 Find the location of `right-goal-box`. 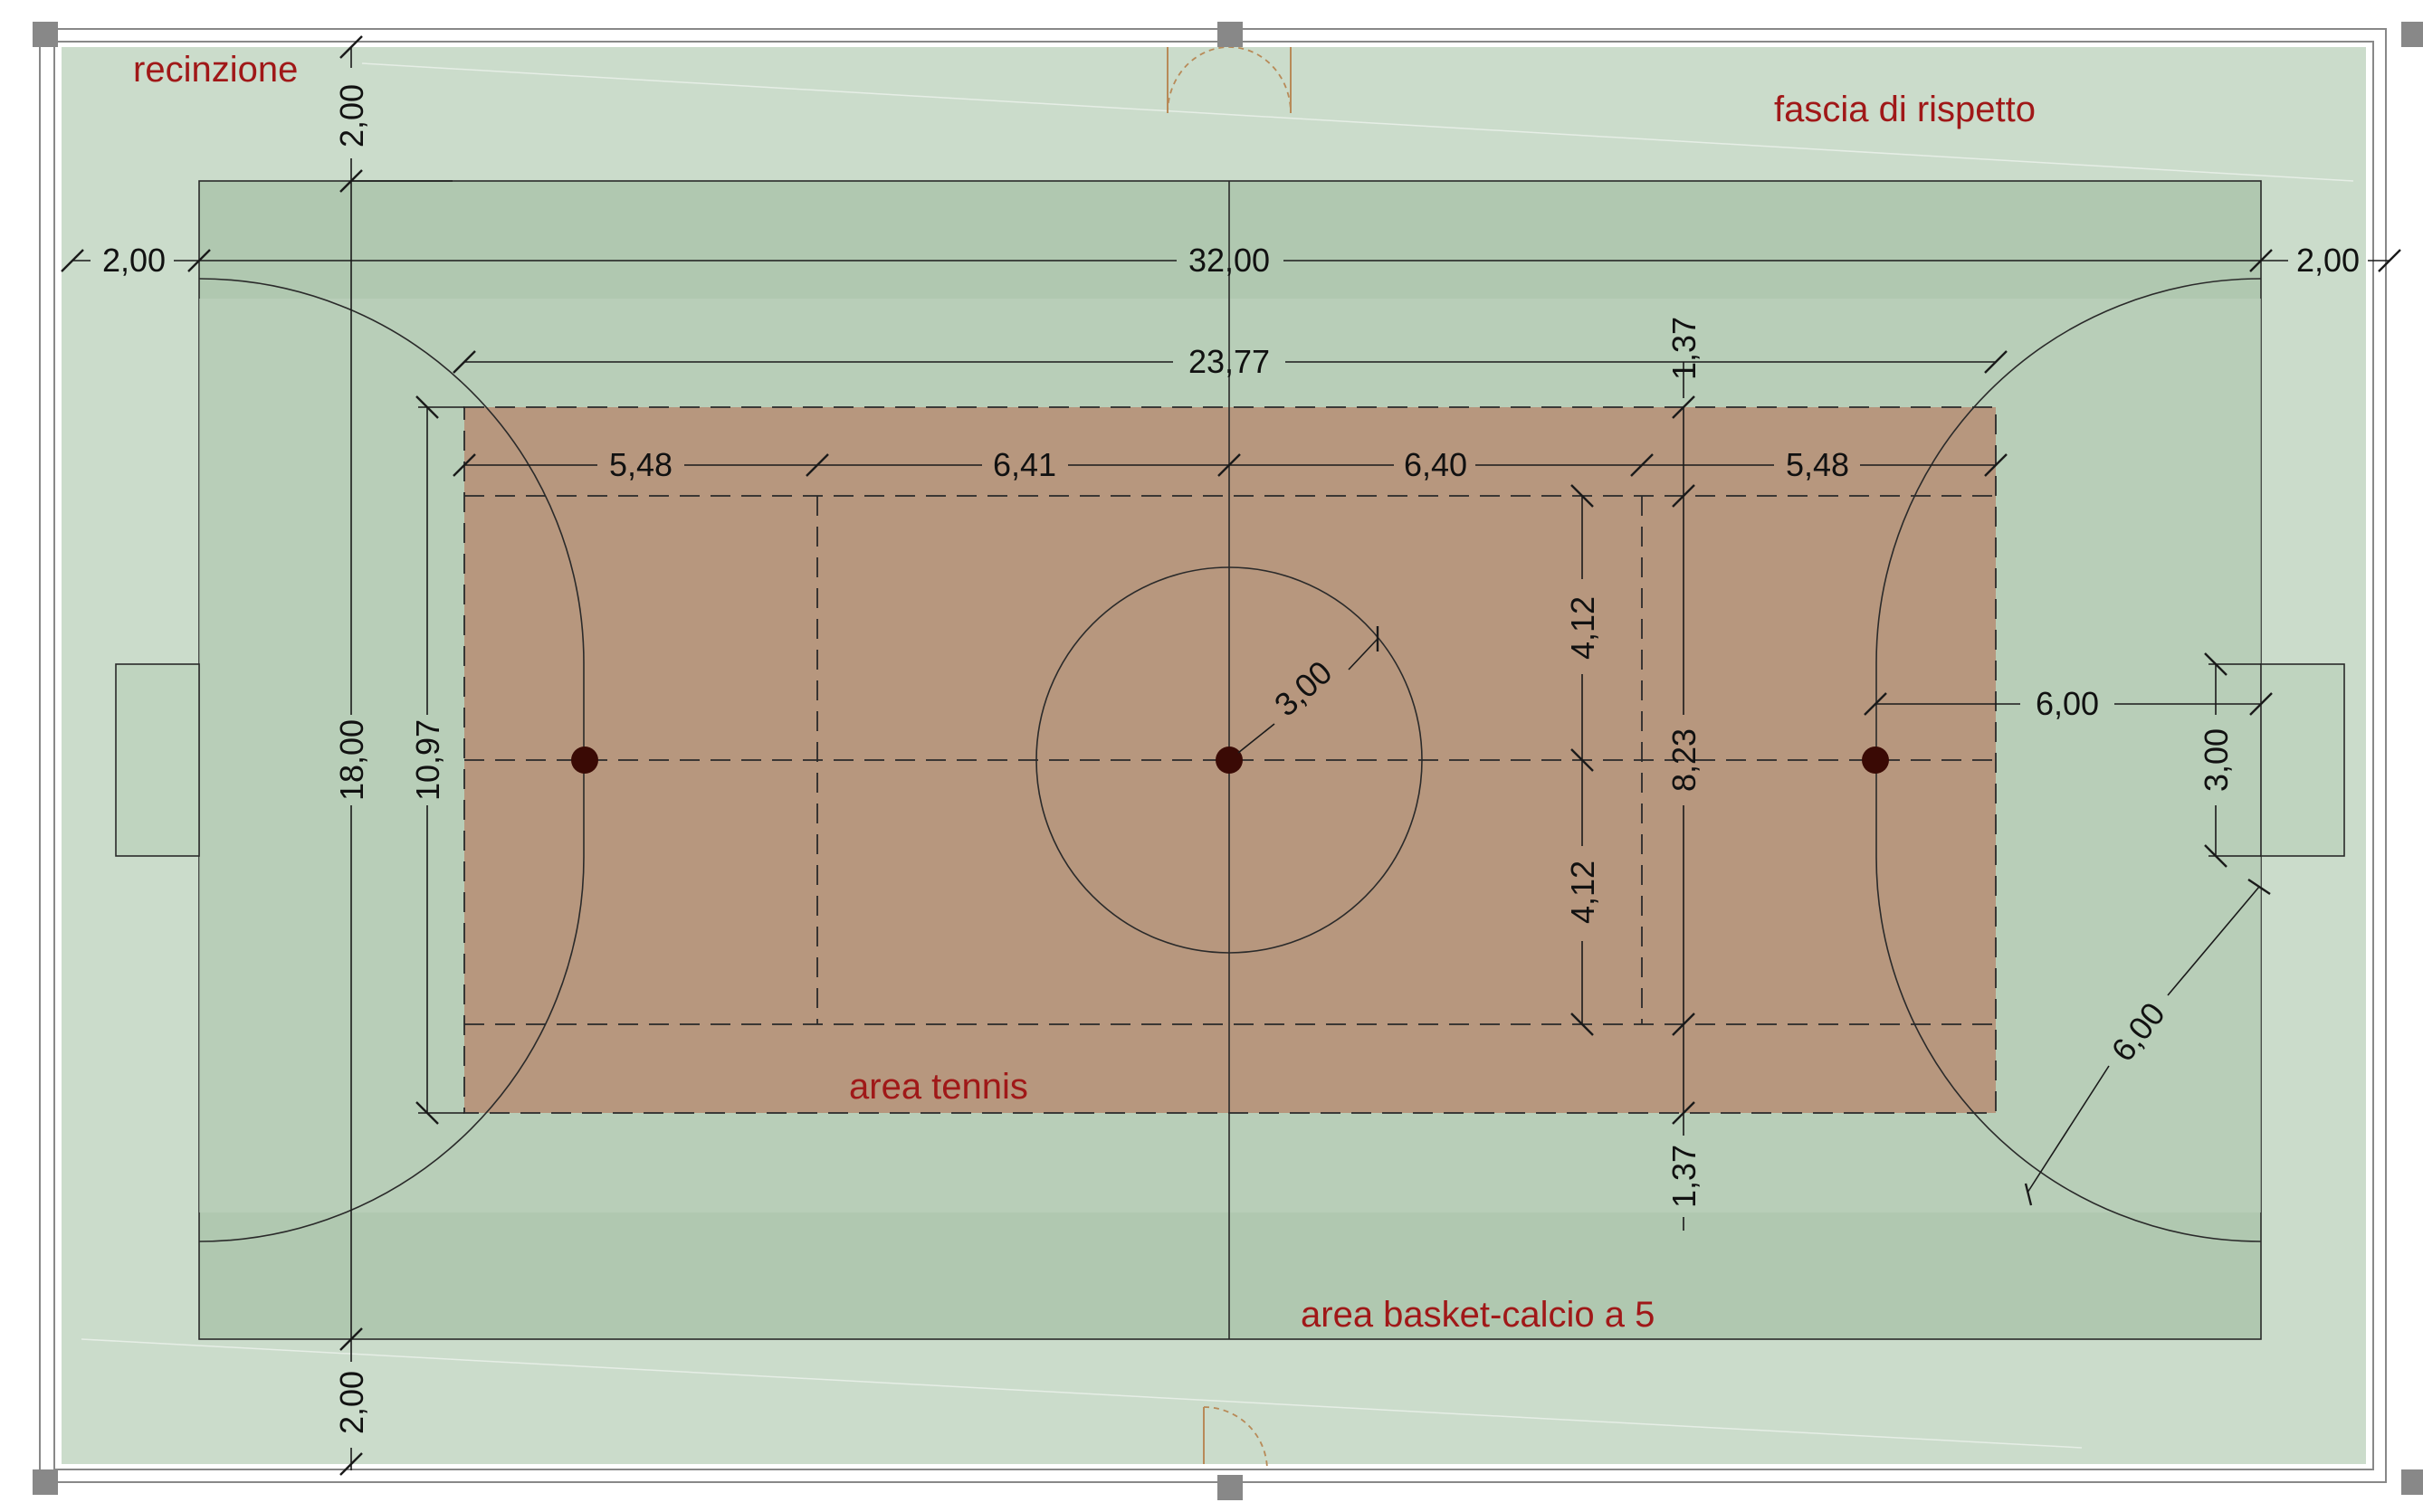

right-goal-box is located at coordinates (2302, 760).